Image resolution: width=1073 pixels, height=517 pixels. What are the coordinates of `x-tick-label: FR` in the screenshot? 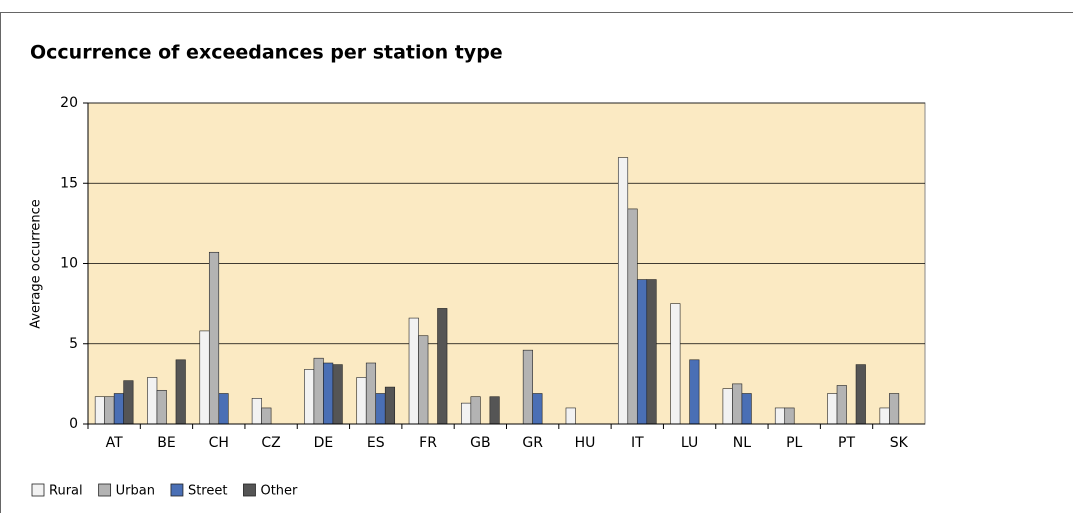 It's located at (428, 443).